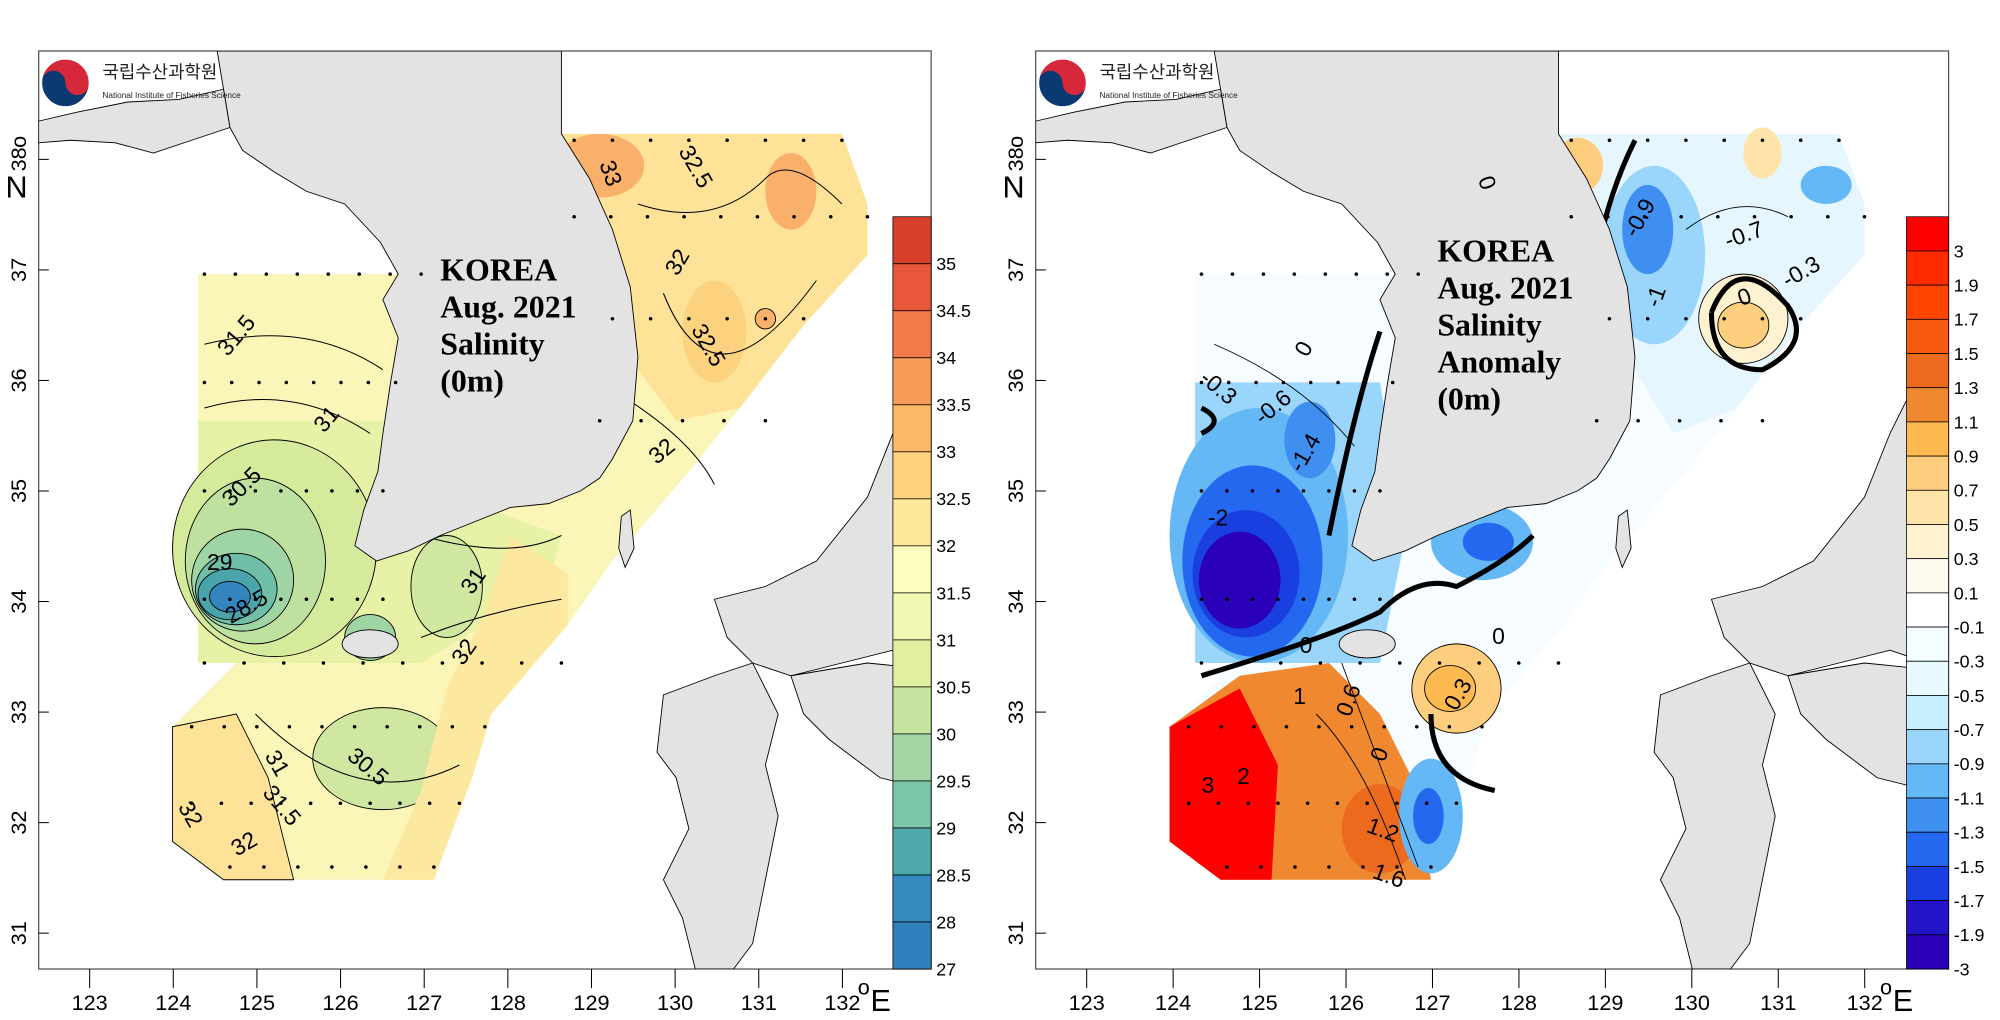 The height and width of the screenshot is (1020, 2000). Describe the element at coordinates (1969, 764) in the screenshot. I see `colorbar-label: -0.9` at that location.